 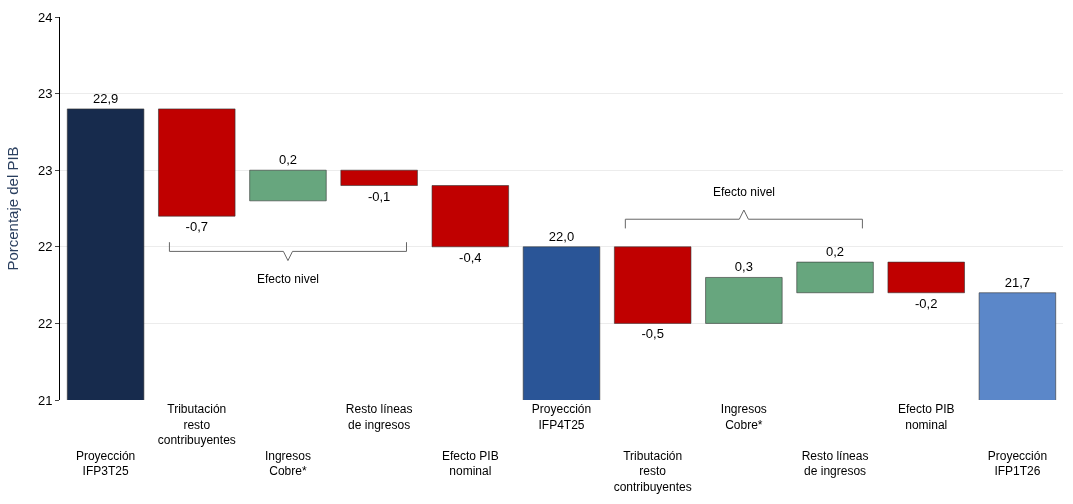 What do you see at coordinates (105, 463) in the screenshot?
I see `x-tick-label: Proyección IFP3T25` at bounding box center [105, 463].